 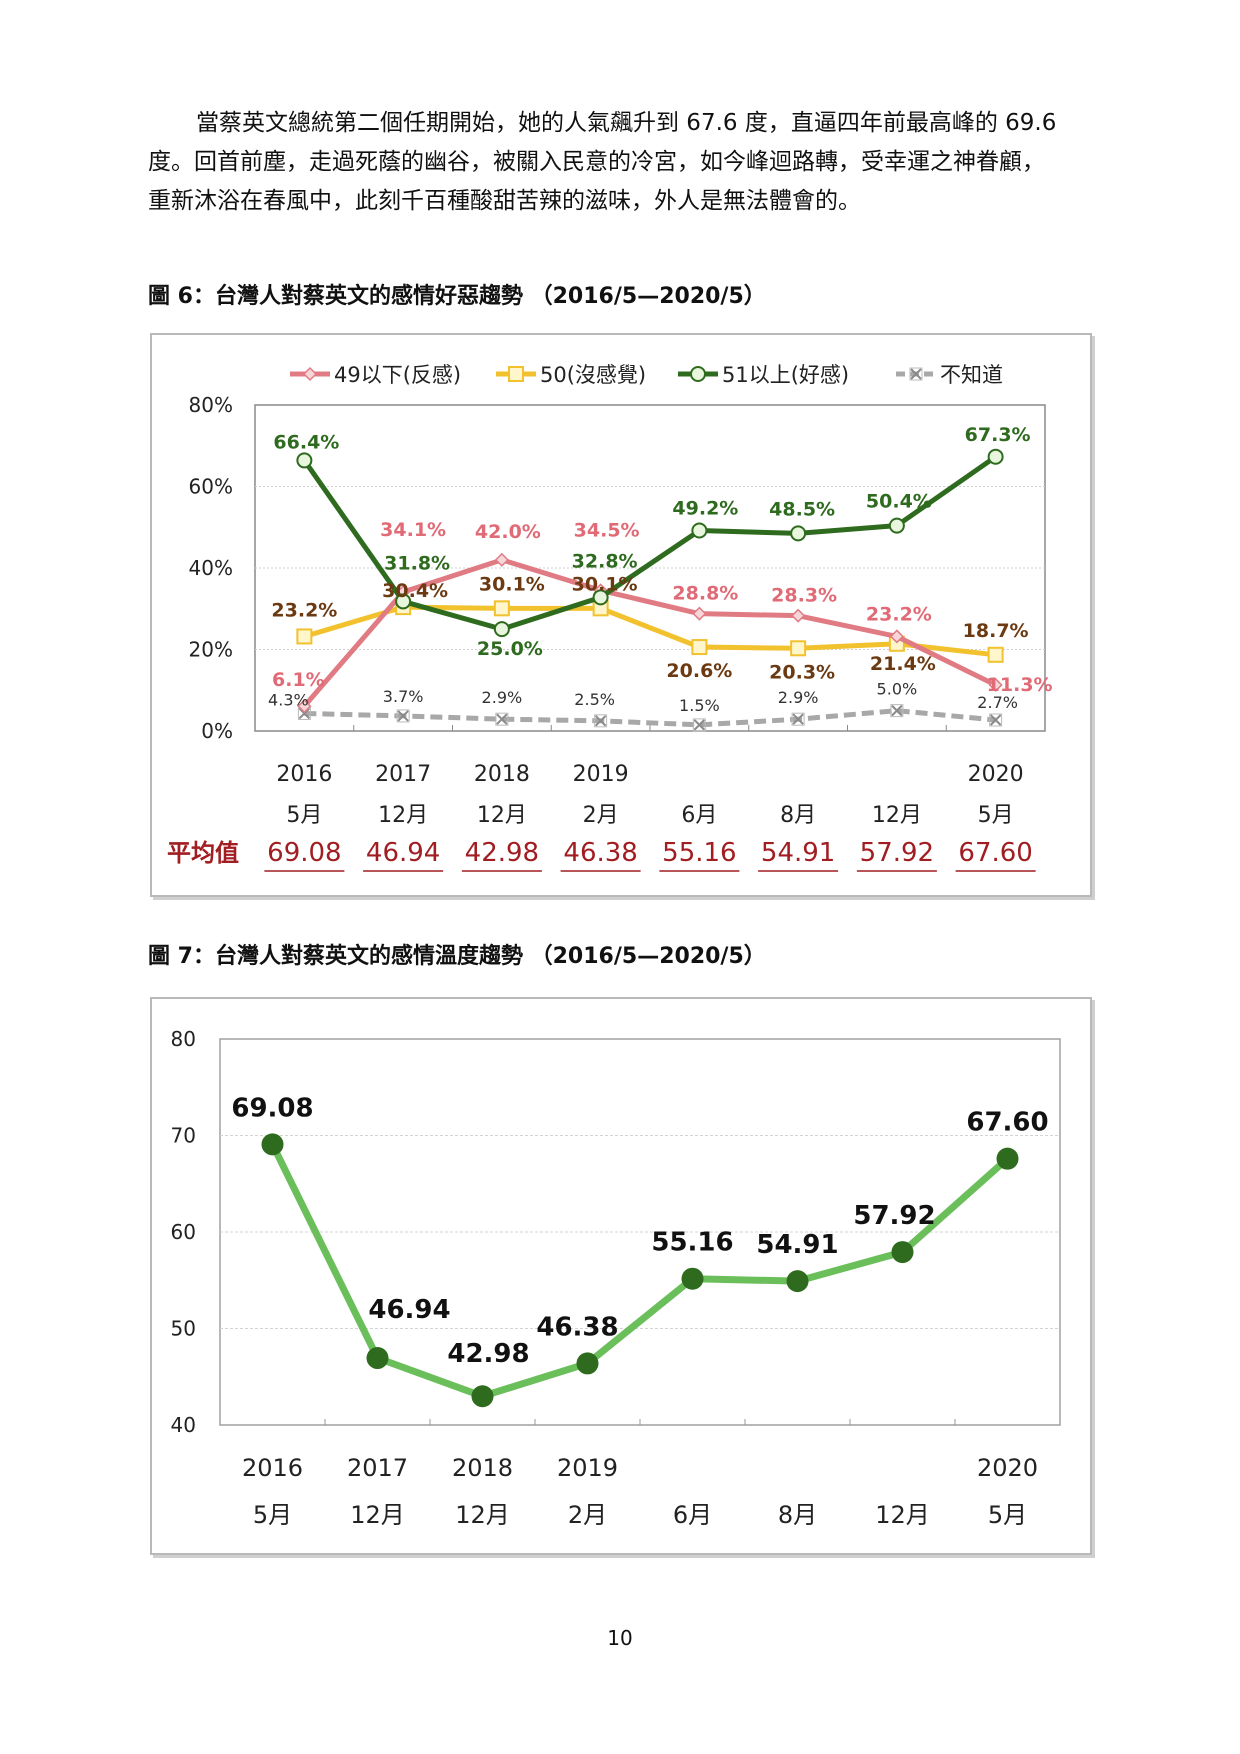 What do you see at coordinates (705, 509) in the screenshot?
I see `data-label: 49.2%` at bounding box center [705, 509].